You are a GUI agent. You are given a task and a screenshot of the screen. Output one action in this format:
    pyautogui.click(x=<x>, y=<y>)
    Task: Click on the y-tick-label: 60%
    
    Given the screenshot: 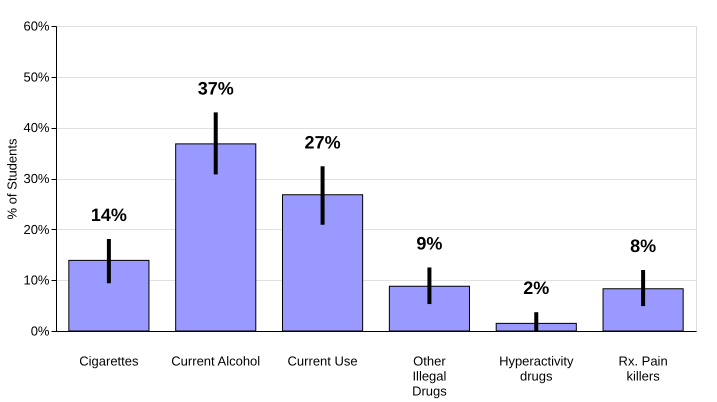 What is the action you would take?
    pyautogui.click(x=36, y=26)
    